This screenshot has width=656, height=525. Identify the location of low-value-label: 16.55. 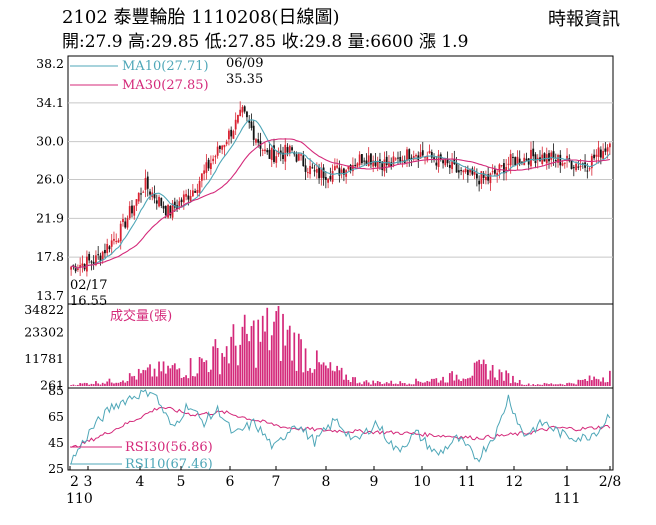
(88, 301).